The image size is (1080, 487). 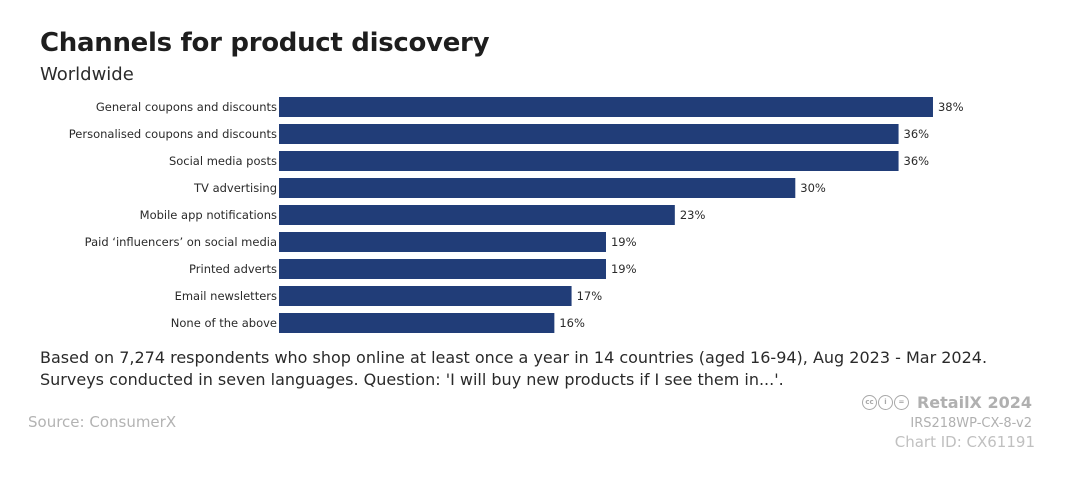 What do you see at coordinates (226, 296) in the screenshot?
I see `category-label: Email newsletters` at bounding box center [226, 296].